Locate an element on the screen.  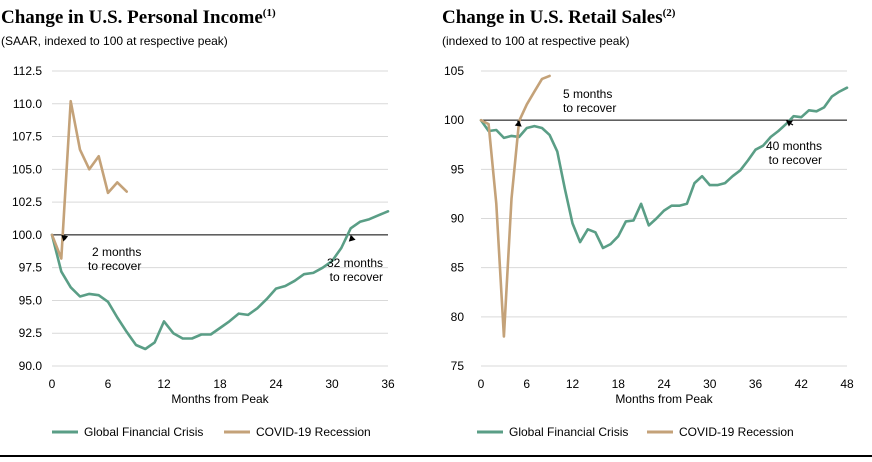
right-legend-label-global-financial-crisis: Global Financial Crisis is located at coordinates (568, 432).